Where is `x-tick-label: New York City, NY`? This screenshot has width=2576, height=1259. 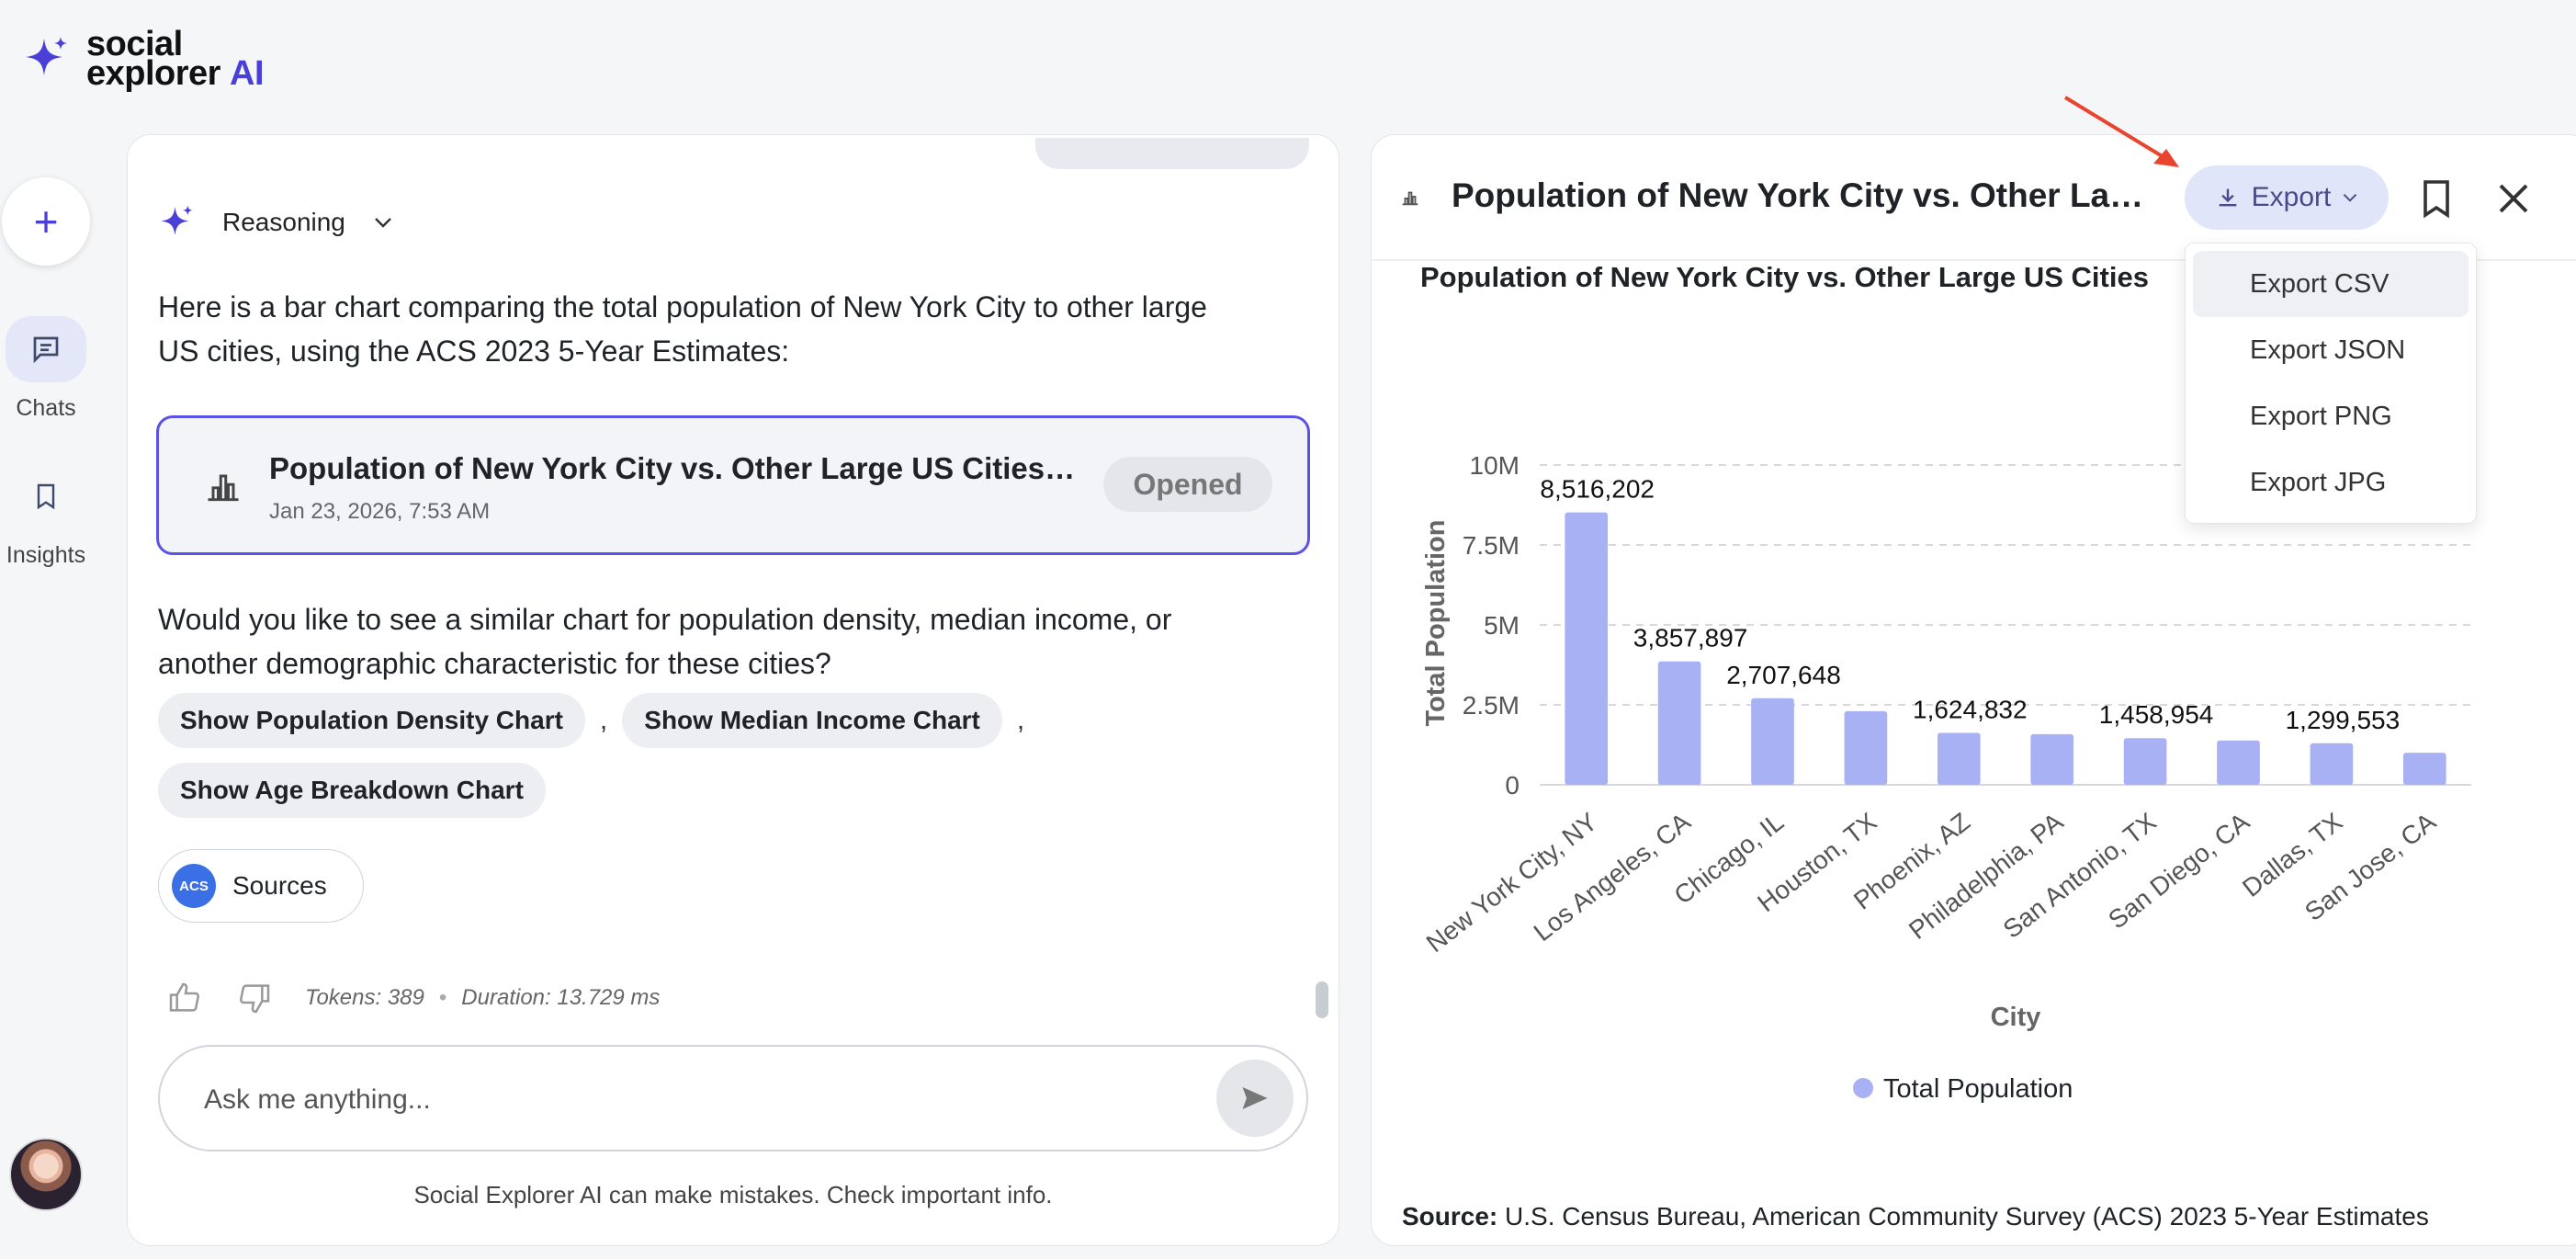
x-tick-label: New York City, NY is located at coordinates (1512, 882).